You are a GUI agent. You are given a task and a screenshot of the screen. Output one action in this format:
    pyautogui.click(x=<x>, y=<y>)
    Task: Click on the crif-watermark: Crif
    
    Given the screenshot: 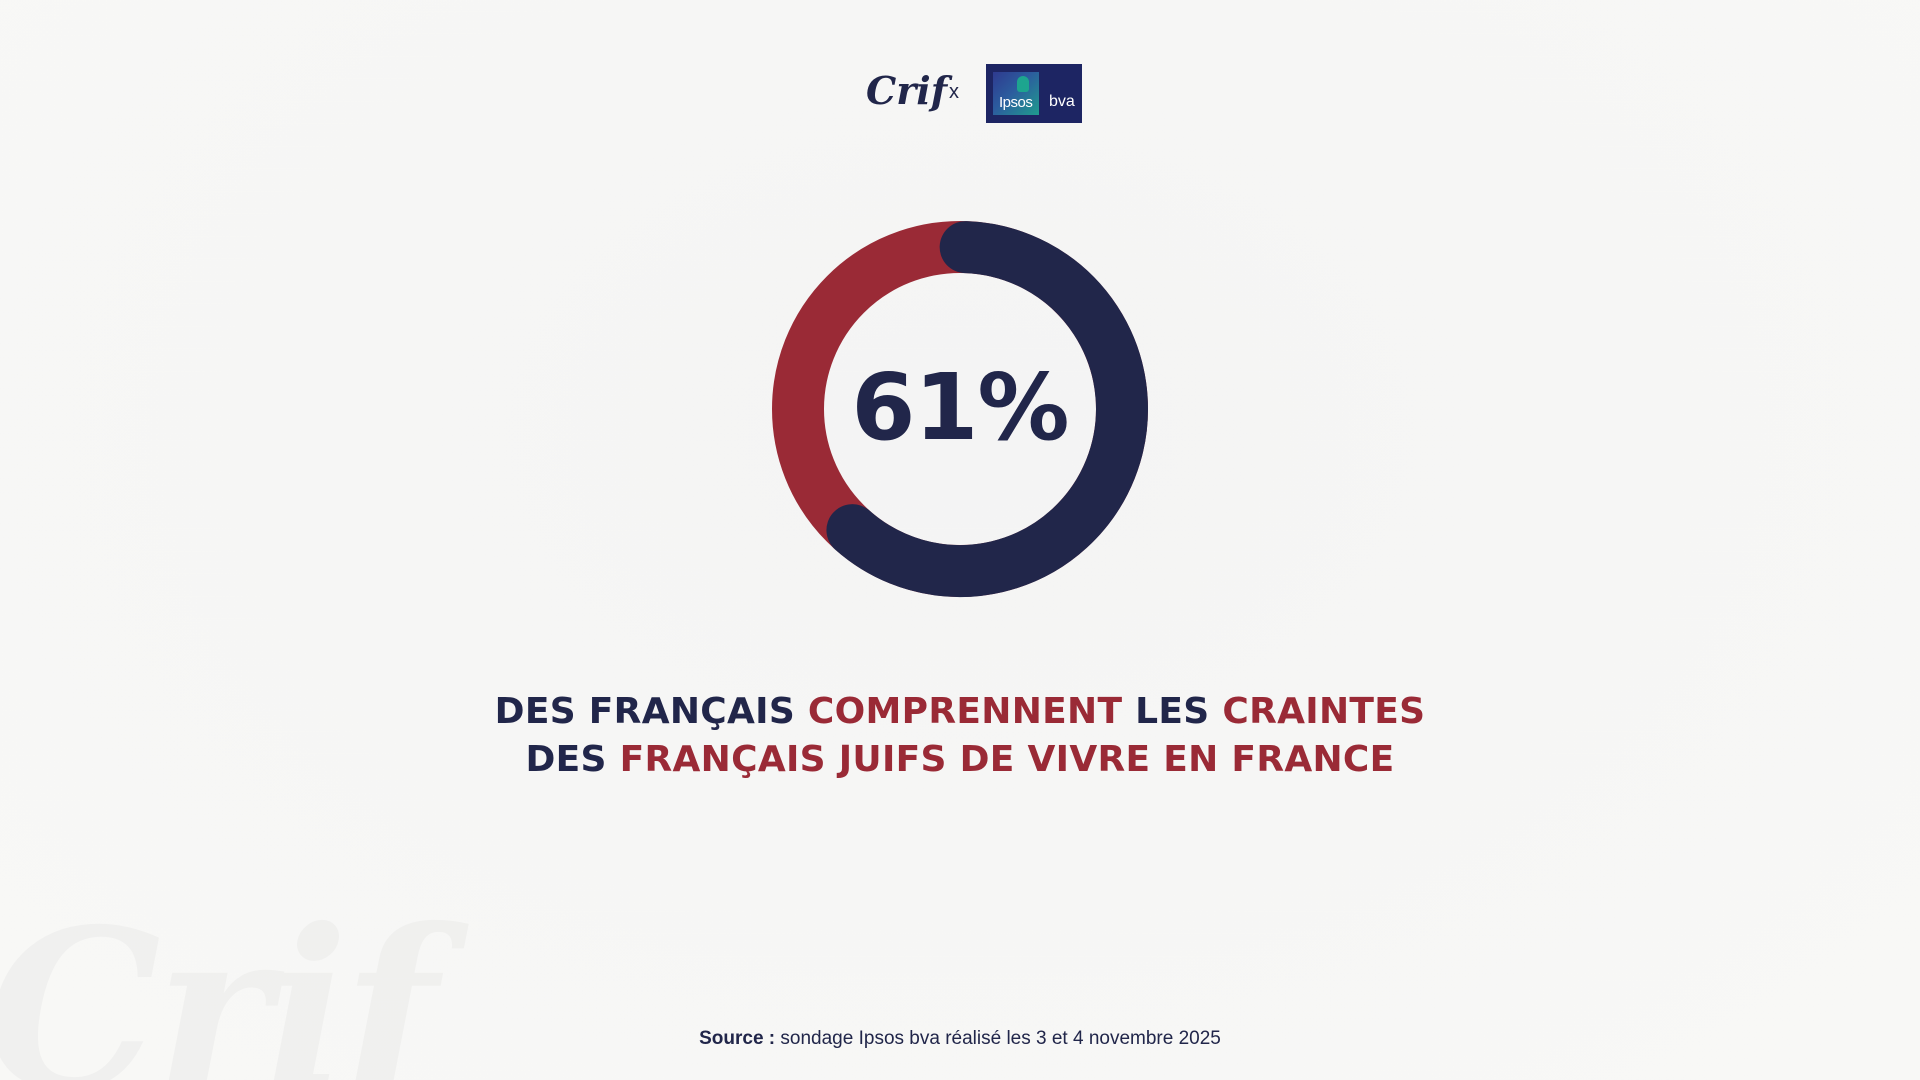 What is the action you would take?
    pyautogui.click(x=218, y=980)
    